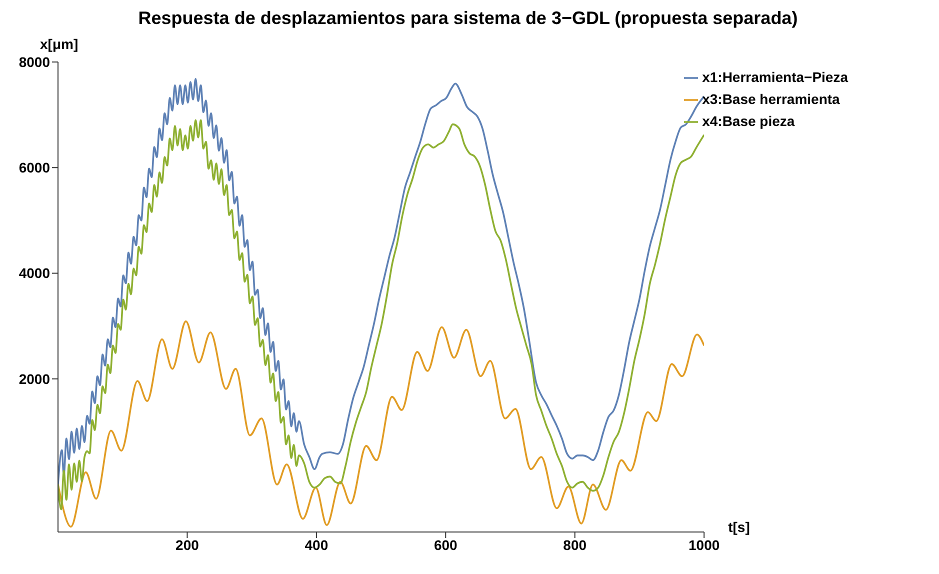 The width and height of the screenshot is (939, 574). What do you see at coordinates (59, 44) in the screenshot?
I see `y-axis-title: x[μm]` at bounding box center [59, 44].